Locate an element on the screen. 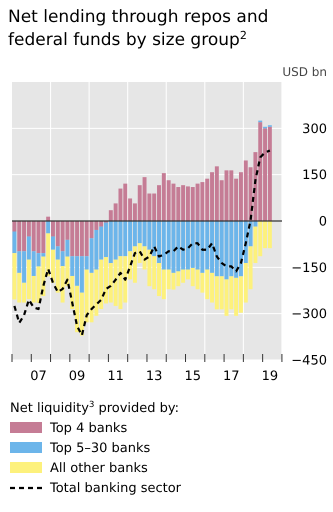 The width and height of the screenshot is (333, 512). legend-label: Top 4 banks is located at coordinates (88, 428).